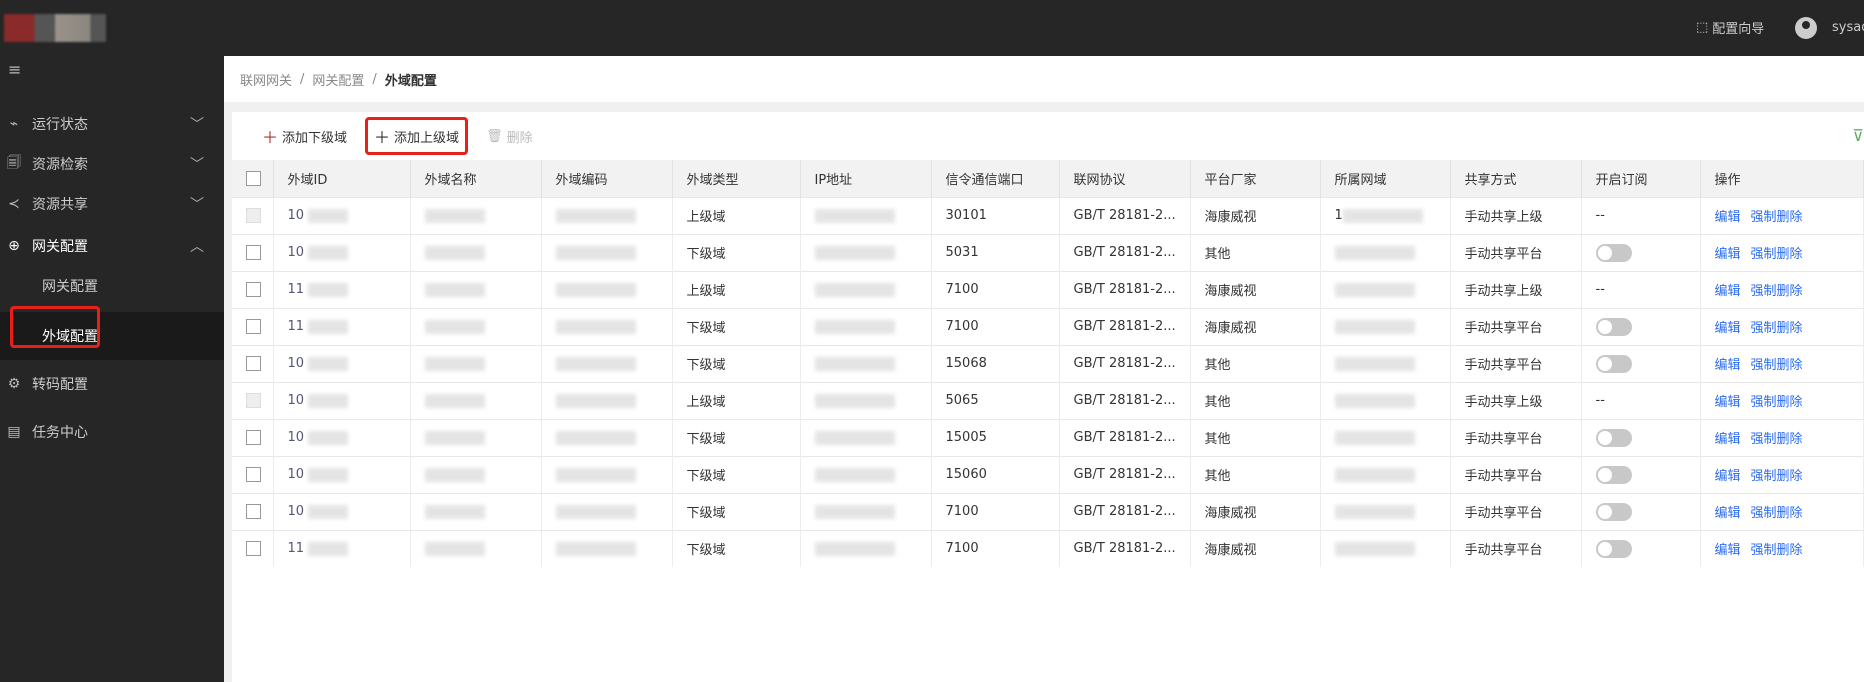 This screenshot has height=682, width=1864. I want to click on username: sysad, so click(1848, 27).